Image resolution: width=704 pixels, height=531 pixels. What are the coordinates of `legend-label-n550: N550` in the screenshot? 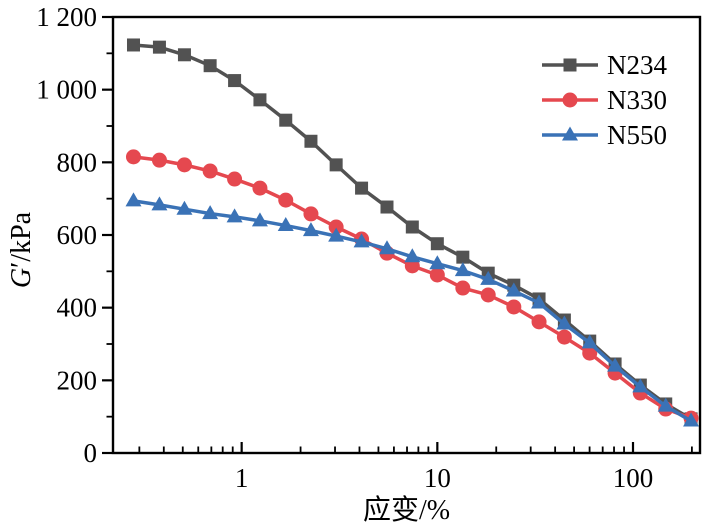 It's located at (637, 135).